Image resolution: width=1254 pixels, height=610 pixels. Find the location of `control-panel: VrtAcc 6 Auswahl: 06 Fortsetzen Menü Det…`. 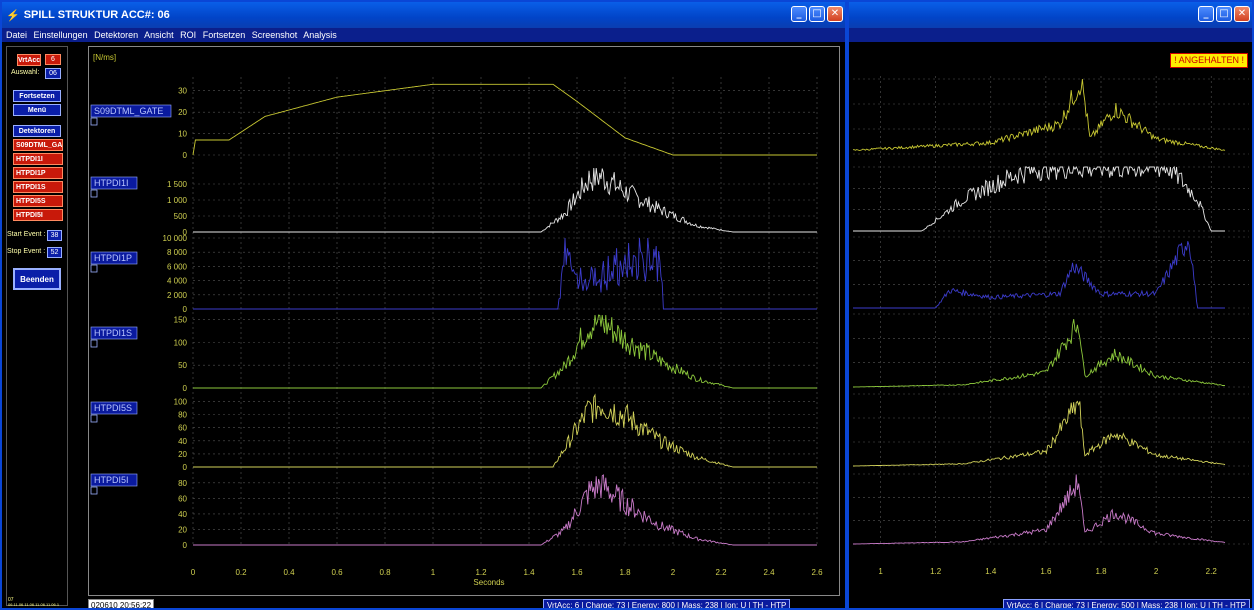

control-panel: VrtAcc 6 Auswahl: 06 Fortsetzen Menü Det… is located at coordinates (37, 326).